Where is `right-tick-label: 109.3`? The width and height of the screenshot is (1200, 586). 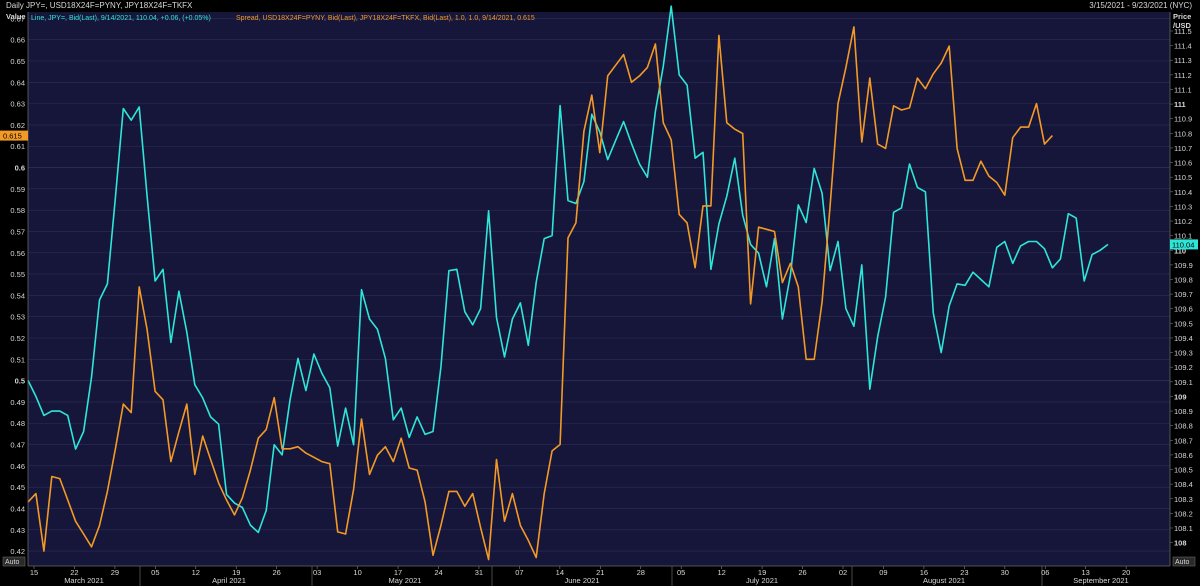
right-tick-label: 109.3 is located at coordinates (1183, 353).